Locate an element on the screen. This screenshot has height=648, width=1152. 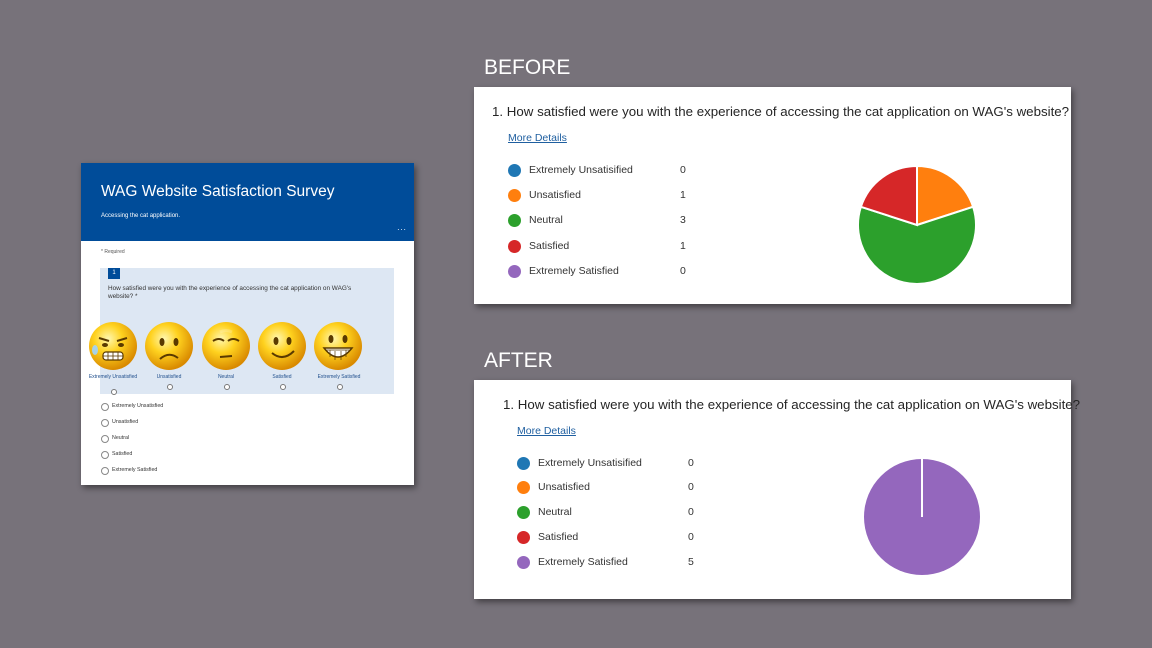
pie-slice-satisfied is located at coordinates (888, 195).